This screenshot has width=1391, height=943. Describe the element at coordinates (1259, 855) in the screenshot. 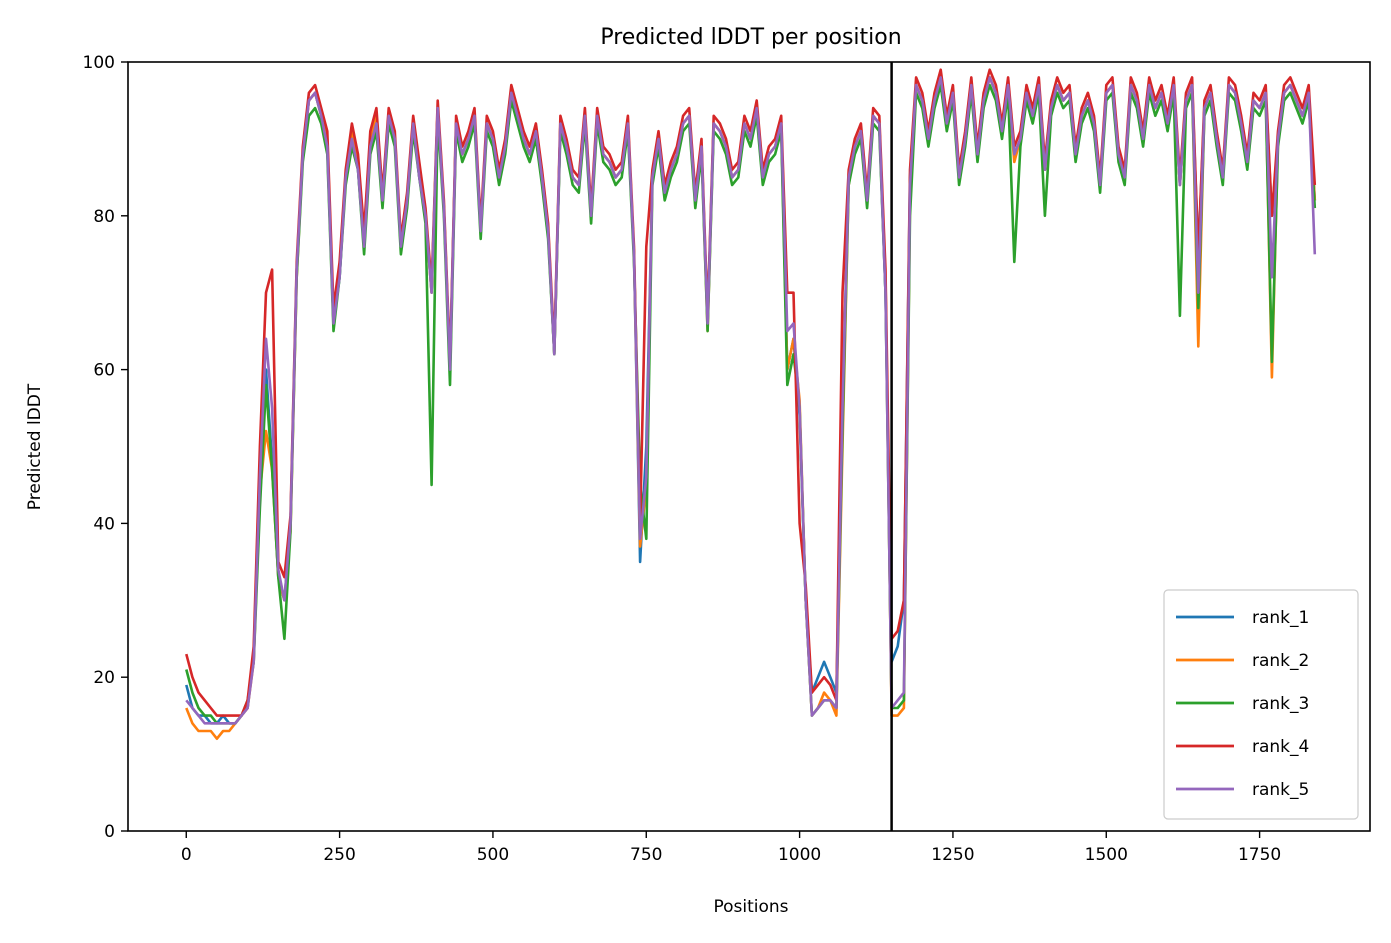

I see `x-tick-label: 1750` at that location.